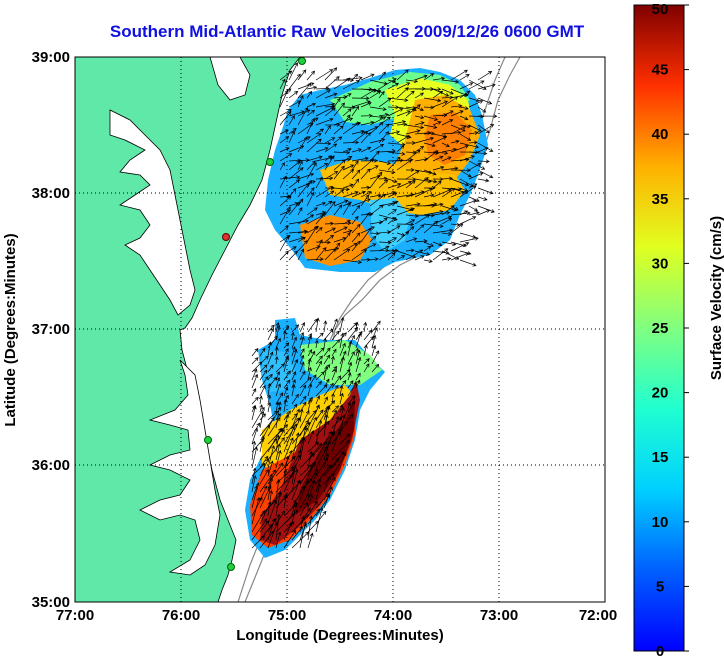  What do you see at coordinates (660, 263) in the screenshot?
I see `colorbar-tick-label: 30` at bounding box center [660, 263].